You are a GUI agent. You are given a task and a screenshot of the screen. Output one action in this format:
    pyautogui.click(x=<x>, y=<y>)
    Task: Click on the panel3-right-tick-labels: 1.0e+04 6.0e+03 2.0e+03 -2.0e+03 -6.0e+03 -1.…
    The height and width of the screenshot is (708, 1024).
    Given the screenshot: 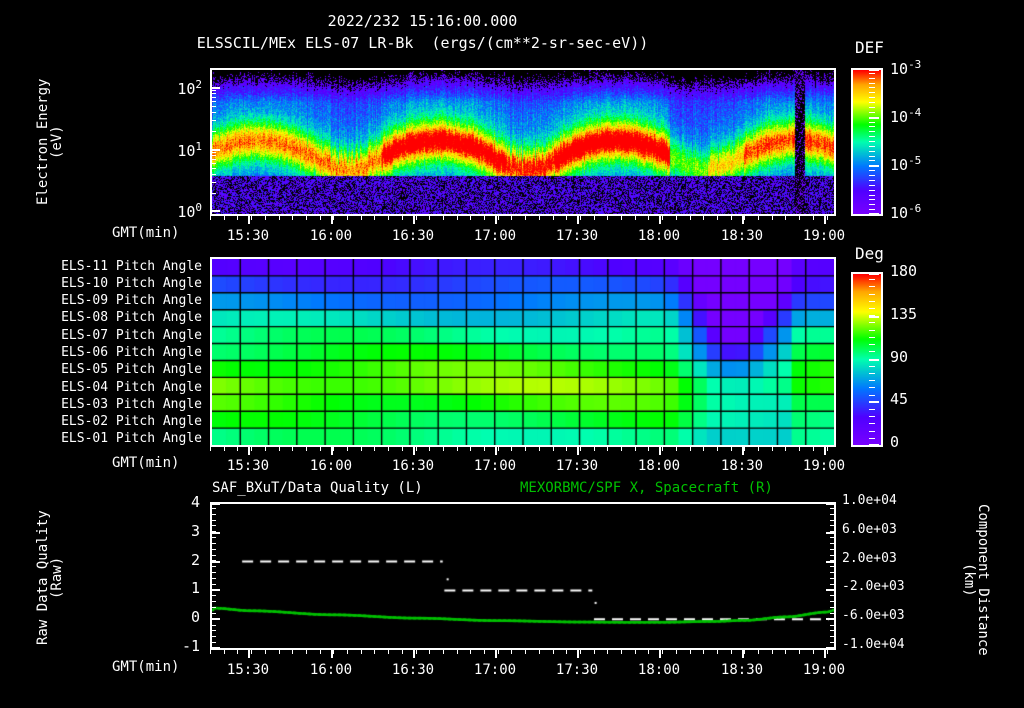 What is the action you would take?
    pyautogui.click(x=873, y=572)
    